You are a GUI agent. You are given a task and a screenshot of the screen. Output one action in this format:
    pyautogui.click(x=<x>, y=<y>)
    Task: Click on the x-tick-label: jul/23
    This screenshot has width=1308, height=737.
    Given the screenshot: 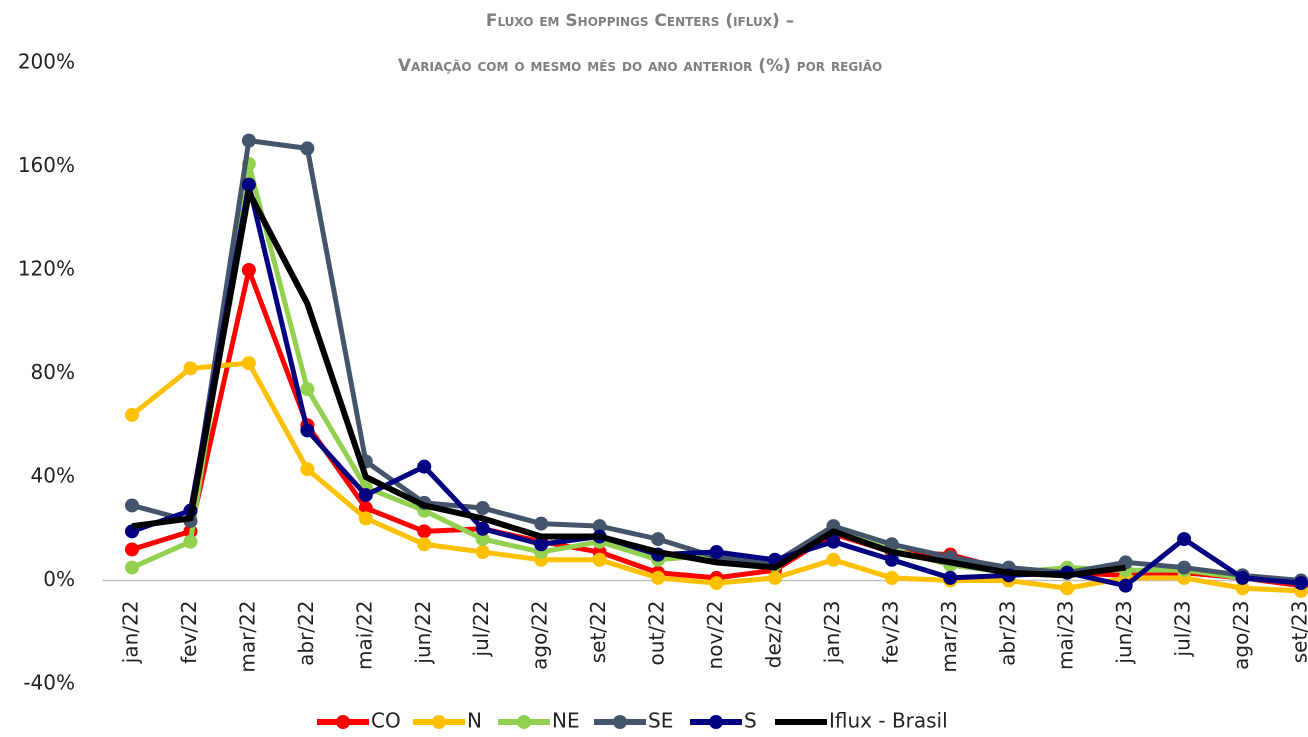 What is the action you would take?
    pyautogui.click(x=1183, y=629)
    